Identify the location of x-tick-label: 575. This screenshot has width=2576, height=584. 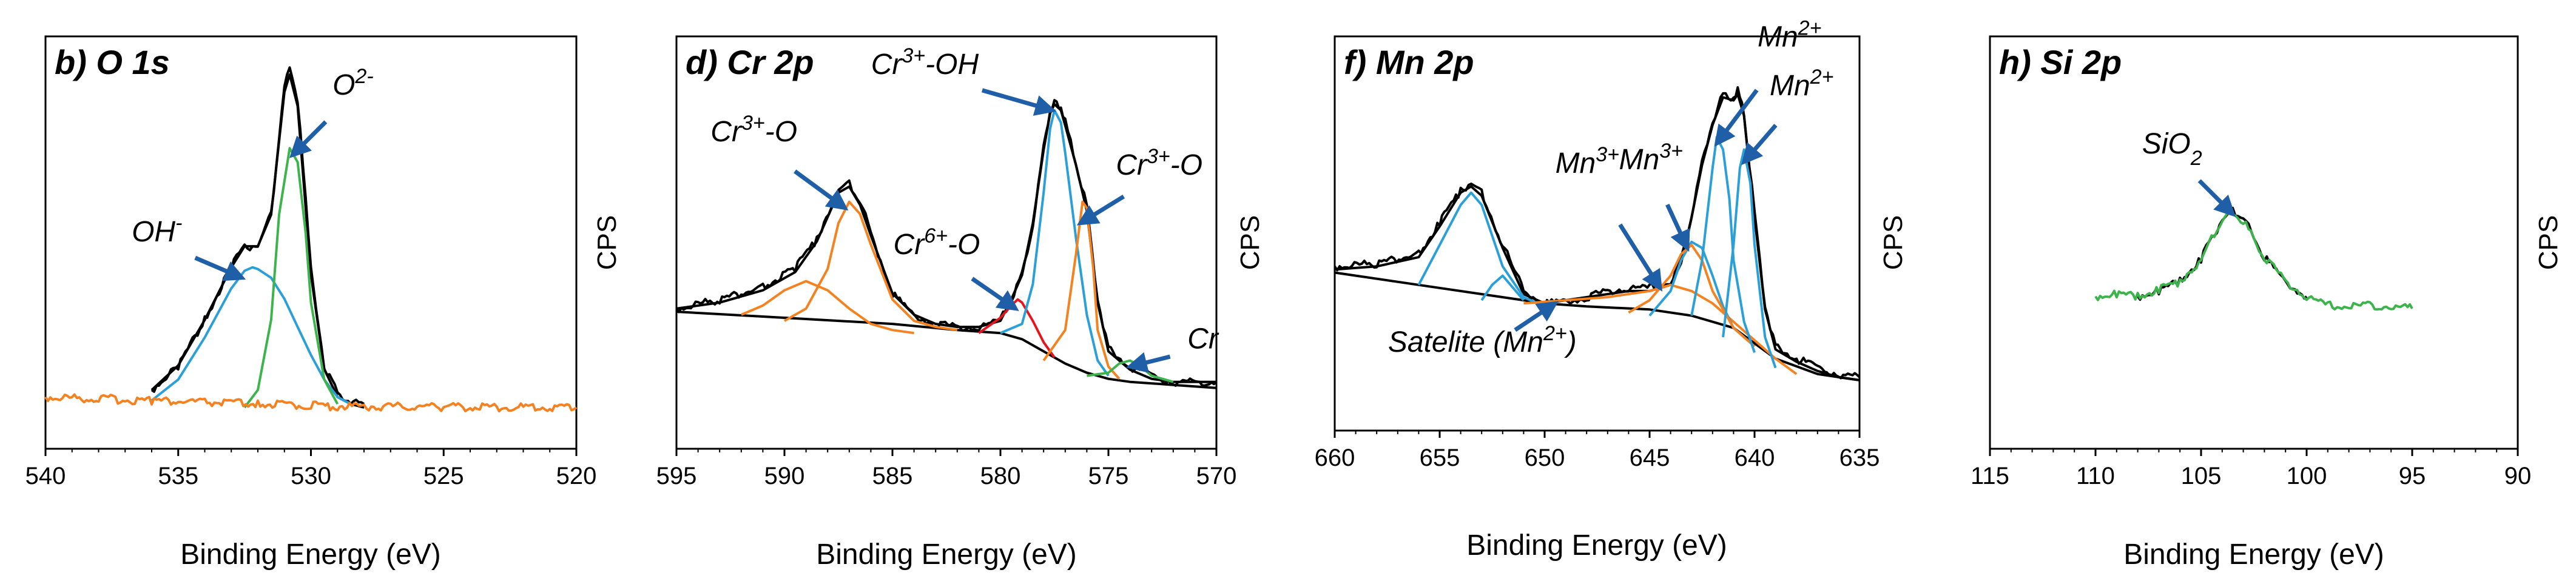
(1109, 476).